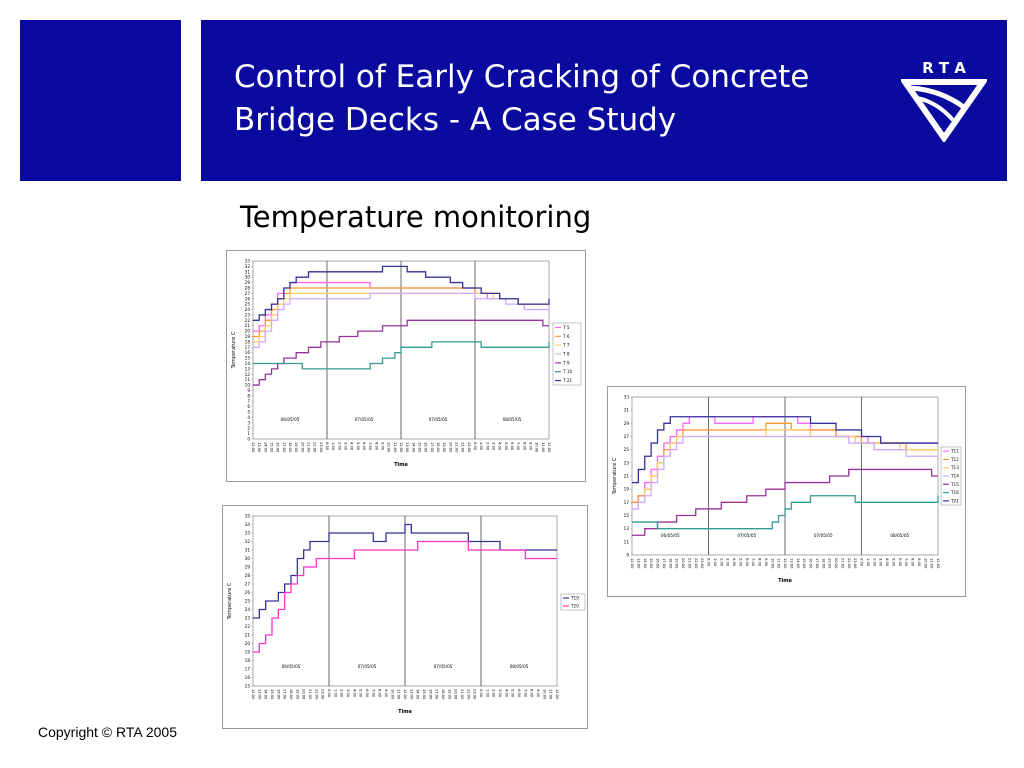 The height and width of the screenshot is (768, 1024). Describe the element at coordinates (574, 598) in the screenshot. I see `legend-label: T19` at that location.